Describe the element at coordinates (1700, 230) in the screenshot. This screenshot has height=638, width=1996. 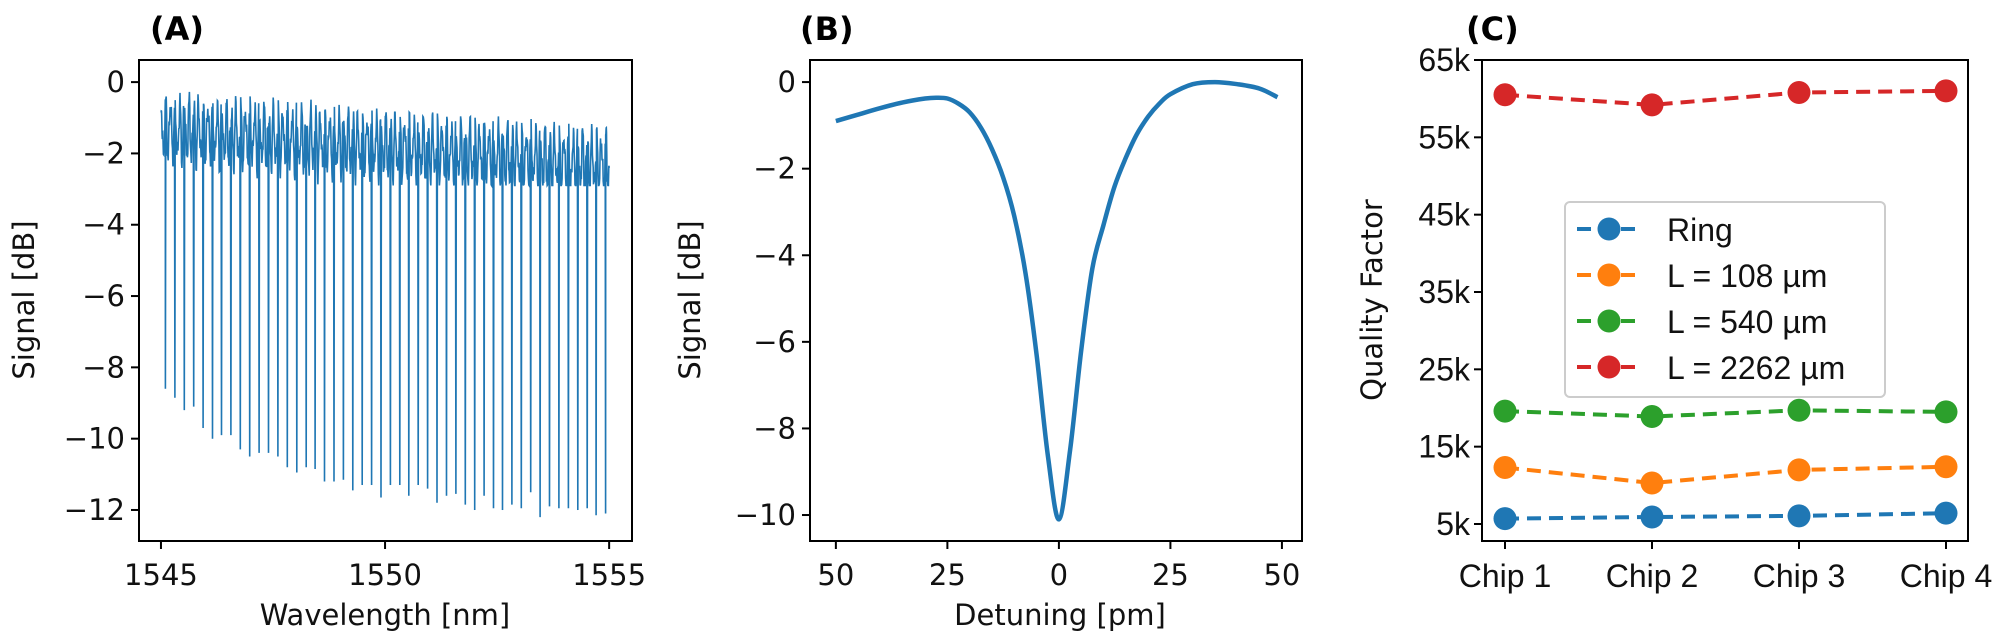
I see `legend-label: Ring` at that location.